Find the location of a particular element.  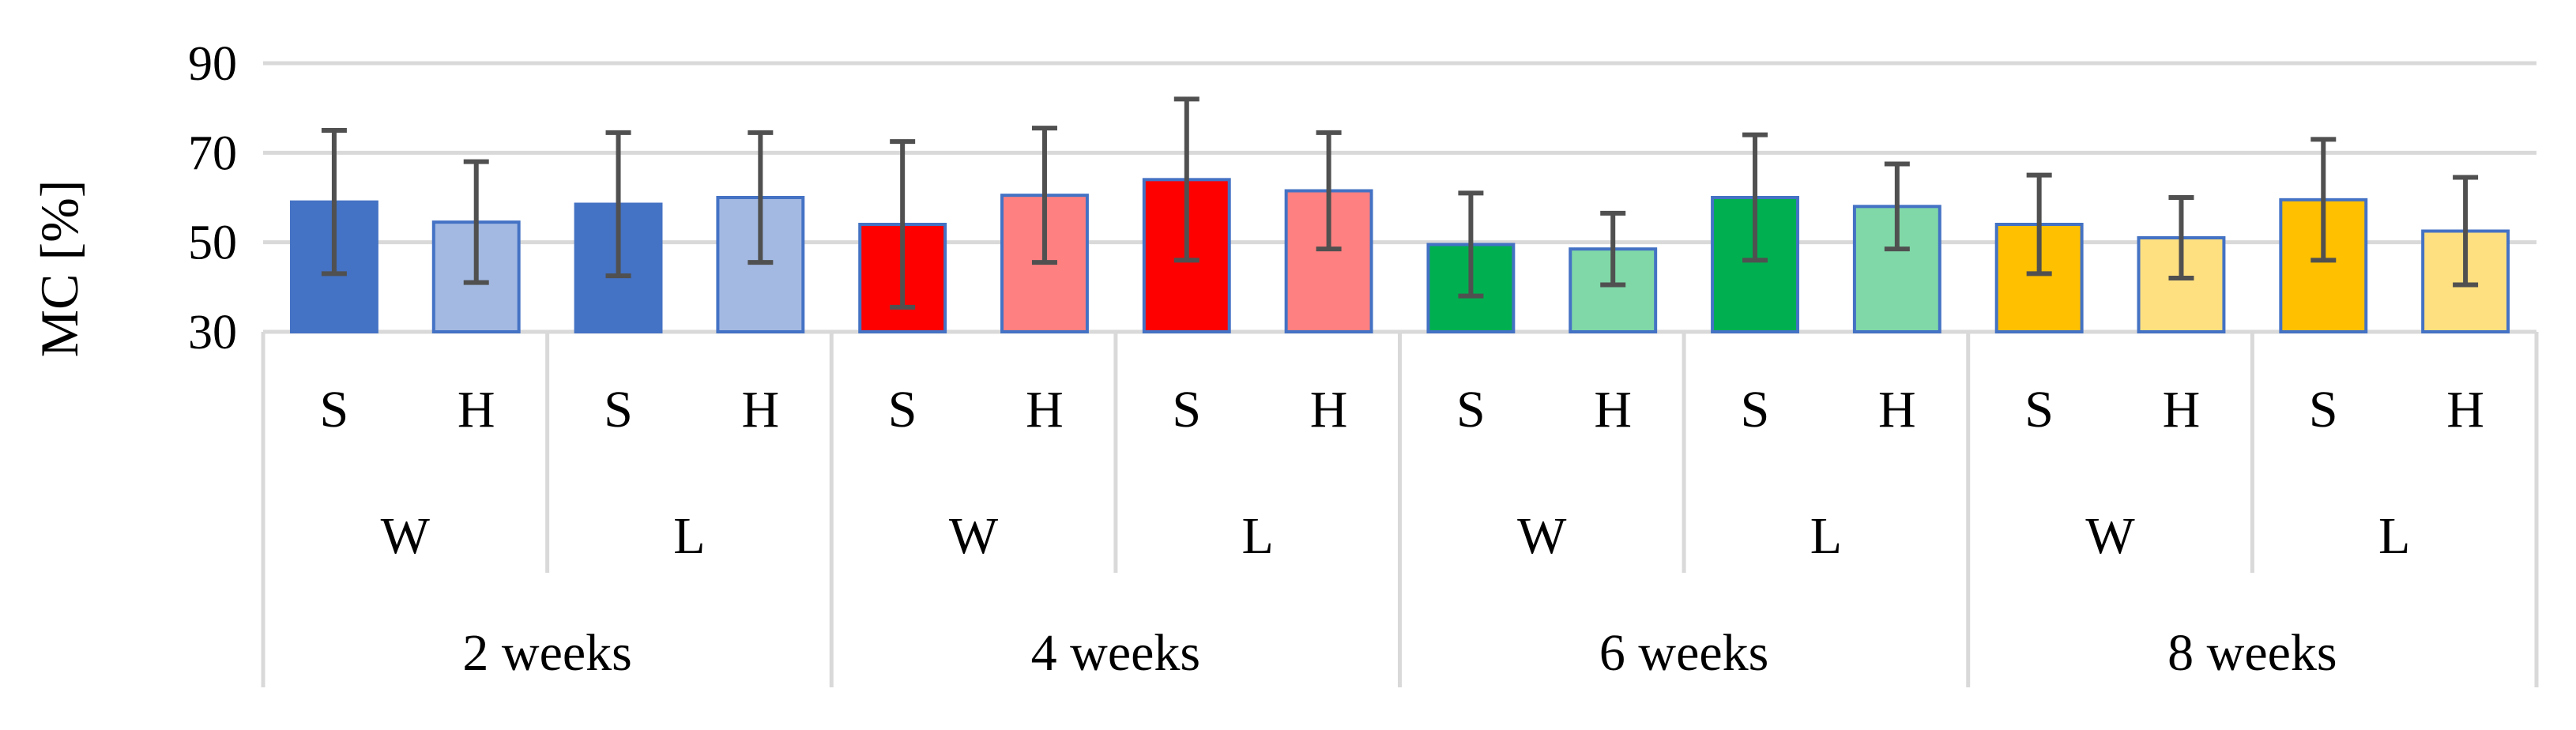

period-label: 8 weeks is located at coordinates (2252, 653).